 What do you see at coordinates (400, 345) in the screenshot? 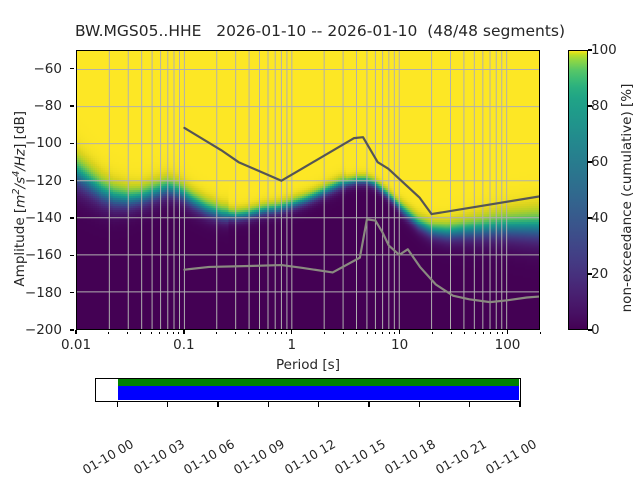
I see `x-tick-label: 10` at bounding box center [400, 345].